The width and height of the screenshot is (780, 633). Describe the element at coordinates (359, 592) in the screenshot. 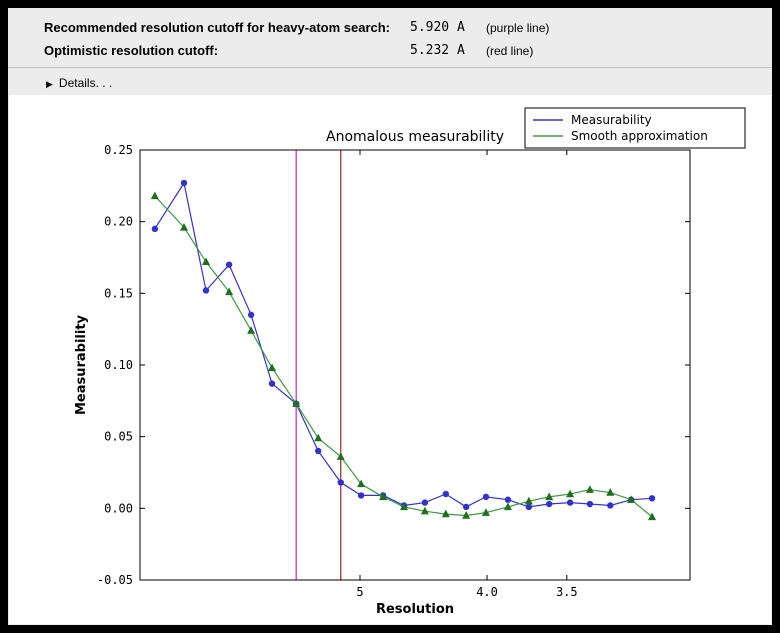

I see `x-tick-label: 5` at that location.